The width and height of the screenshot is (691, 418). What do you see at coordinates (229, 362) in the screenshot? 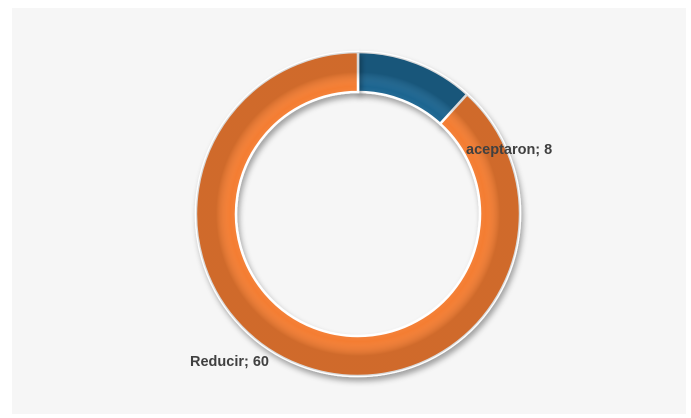
I see `data-label-reducir: Reducir; 60` at bounding box center [229, 362].